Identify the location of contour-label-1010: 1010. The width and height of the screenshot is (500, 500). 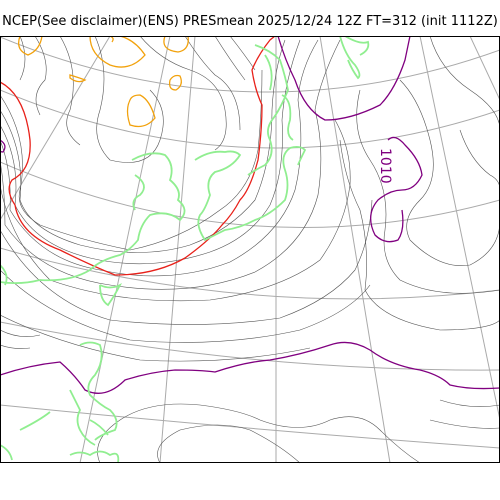
(385, 166).